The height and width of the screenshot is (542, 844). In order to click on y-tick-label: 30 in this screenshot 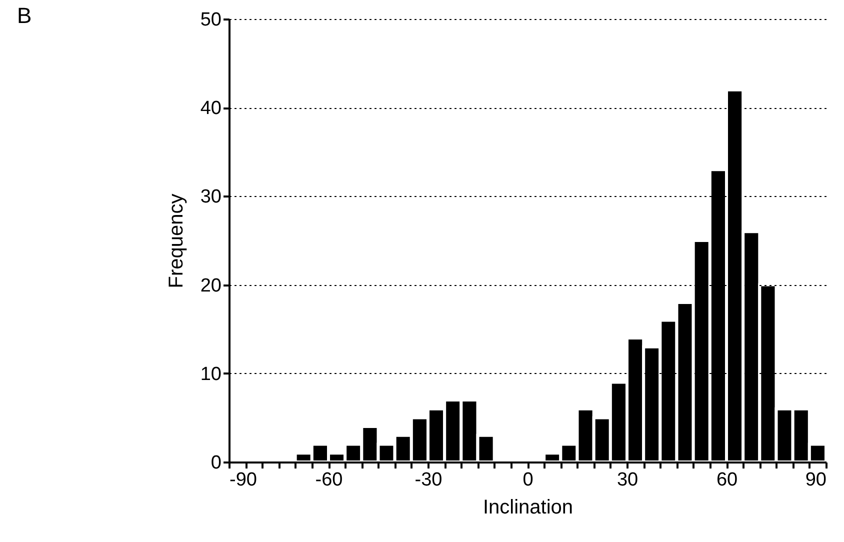, I will do `click(211, 197)`.